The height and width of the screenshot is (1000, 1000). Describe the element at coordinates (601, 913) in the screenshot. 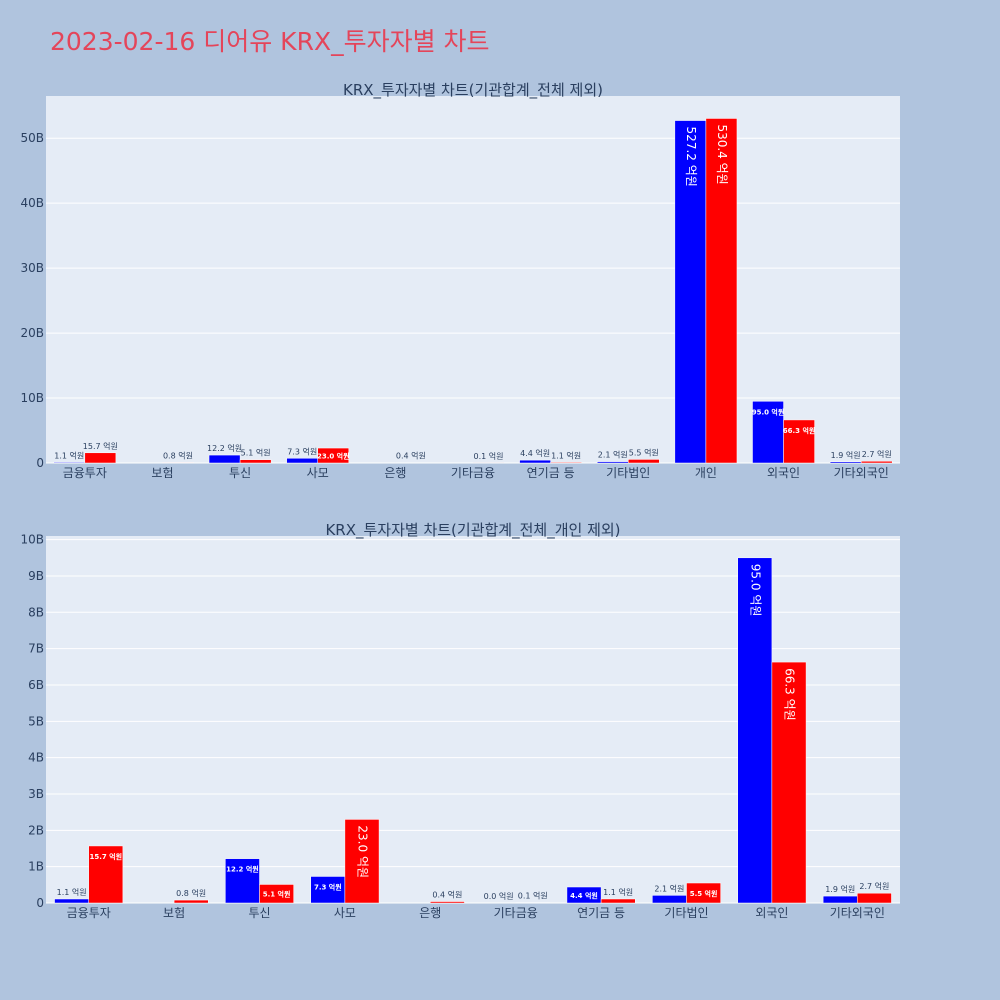

I see `x-tick-label: 연기금 등` at that location.